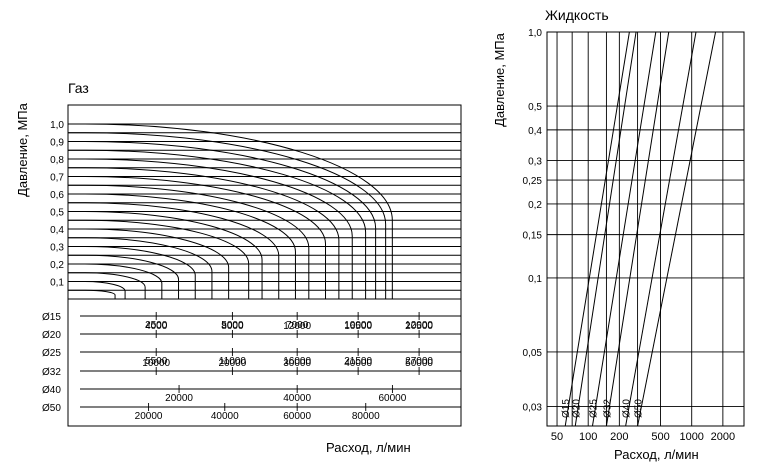 Image resolution: width=782 pixels, height=465 pixels. What do you see at coordinates (57, 178) in the screenshot?
I see `gas-y-tick-label: 0,7` at bounding box center [57, 178].